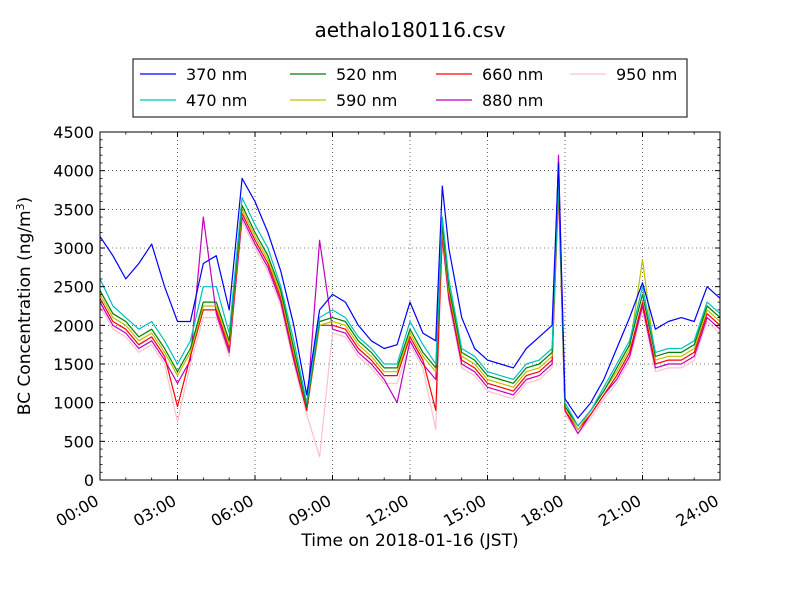  I want to click on y-axis-label: BC Concentration (ng/m3), so click(24, 306).